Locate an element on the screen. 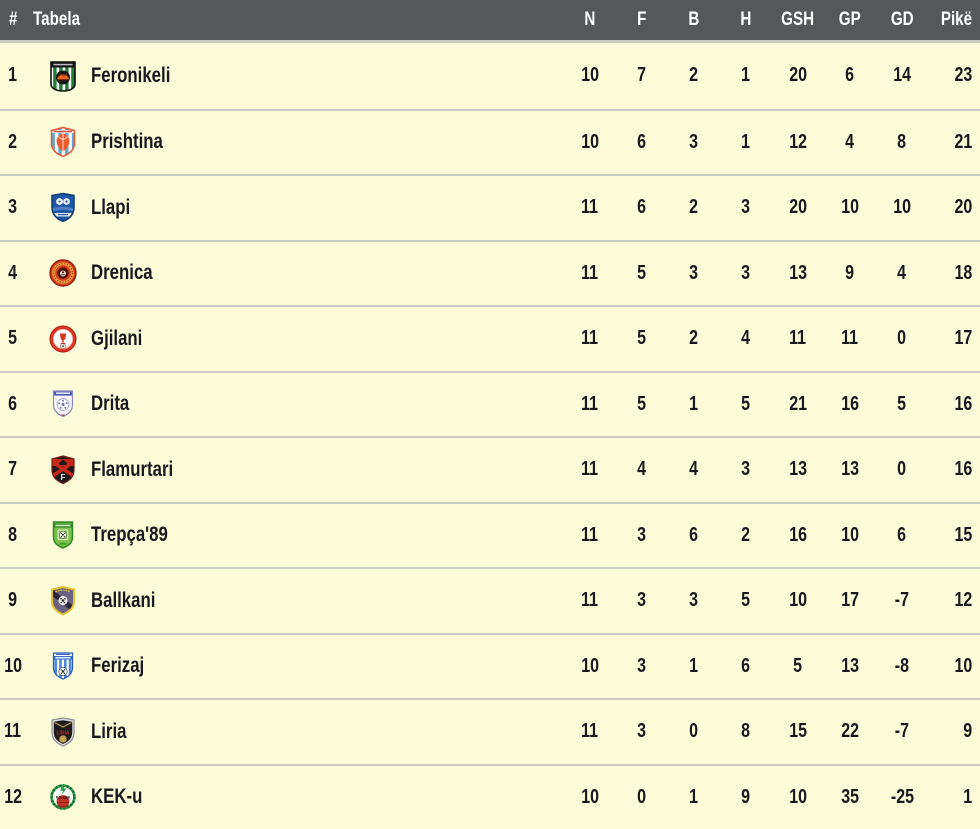 This screenshot has height=829, width=980. stat-b: 6 is located at coordinates (694, 534).